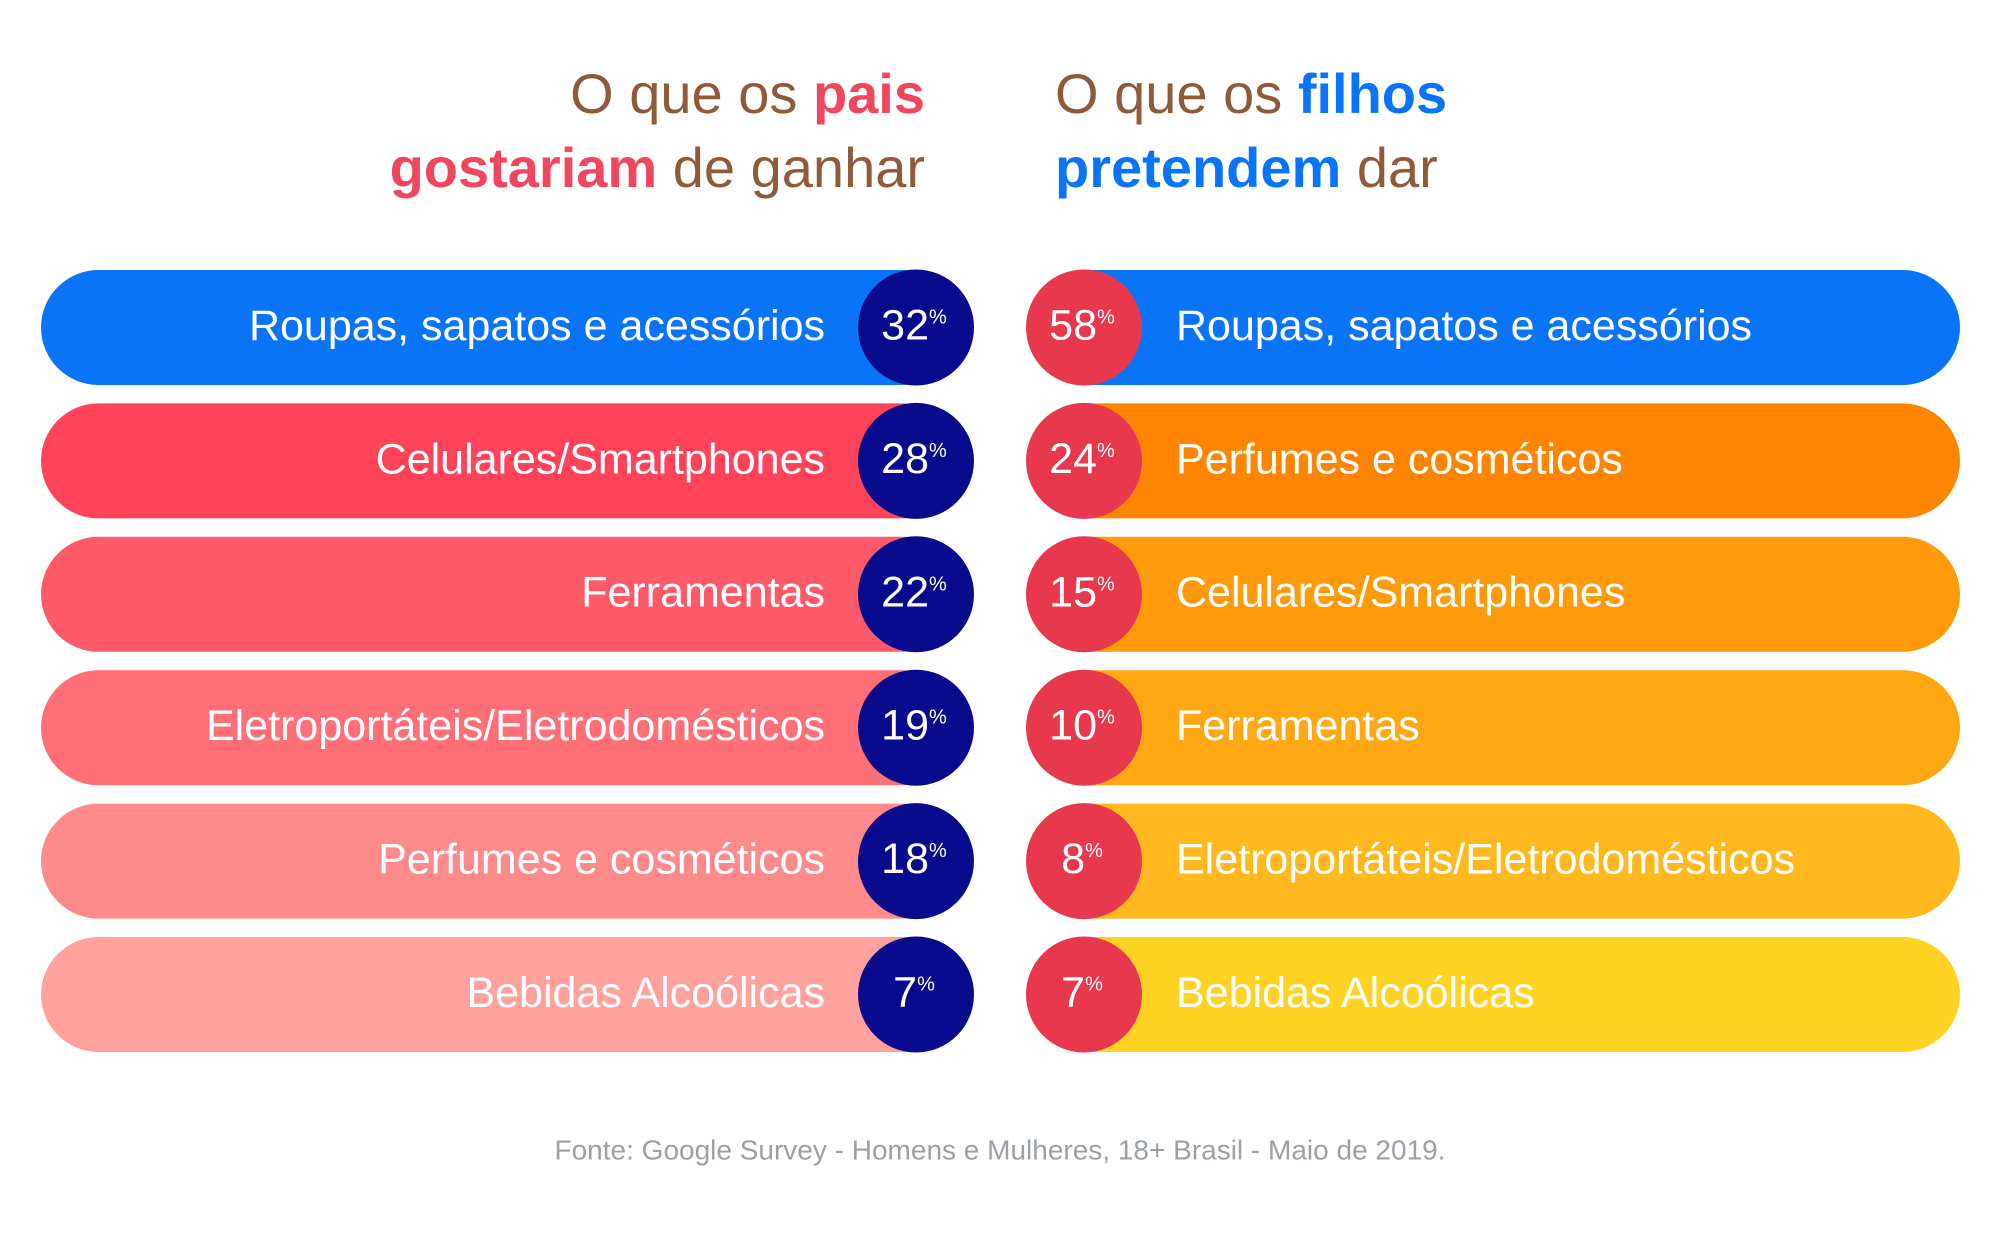 The image size is (2000, 1248). I want to click on panel-title: O que os pais, so click(747, 93).